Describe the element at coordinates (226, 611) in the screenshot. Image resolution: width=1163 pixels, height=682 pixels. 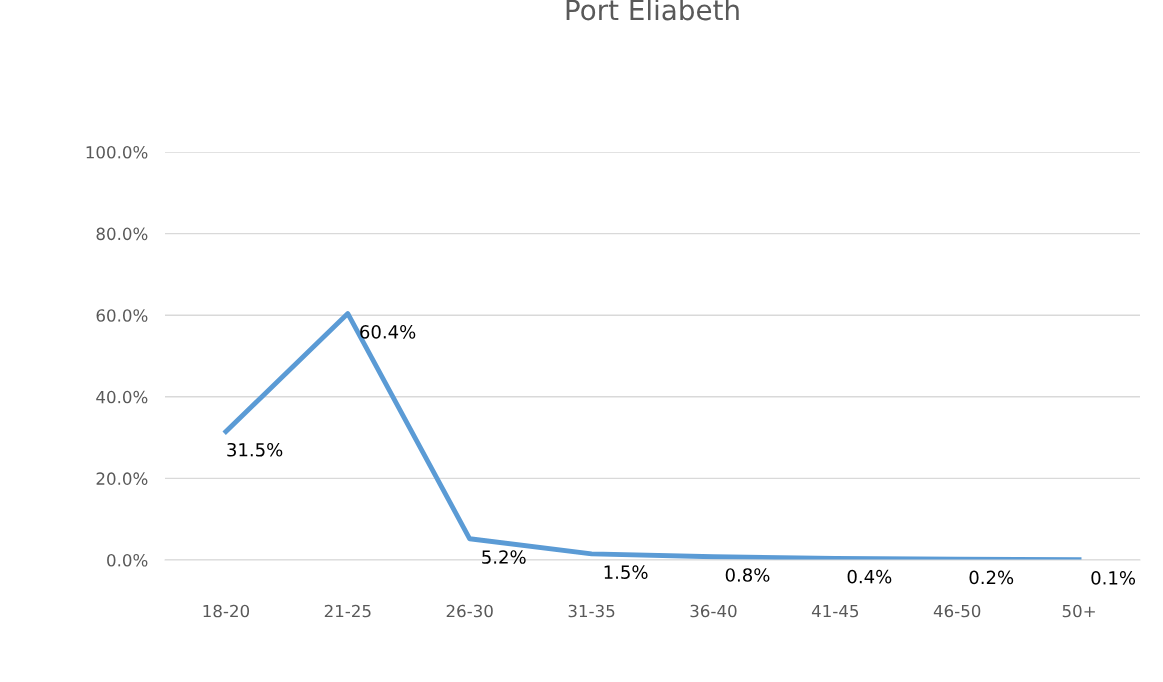
I see `x-tick-label: 18-20` at that location.